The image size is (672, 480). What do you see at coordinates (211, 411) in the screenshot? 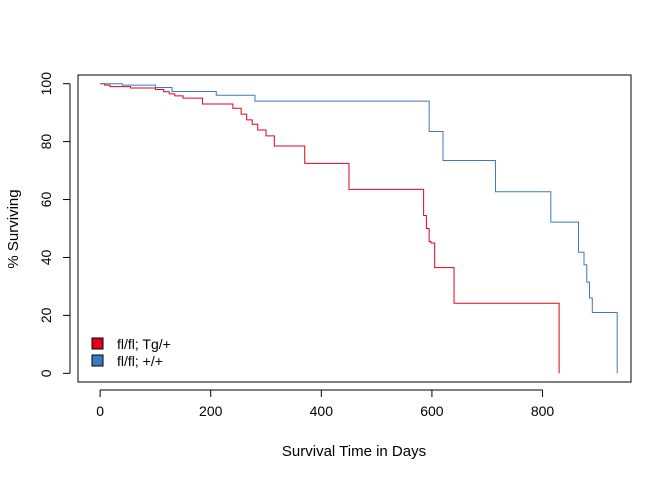
I see `x-tick-label: 200` at bounding box center [211, 411].